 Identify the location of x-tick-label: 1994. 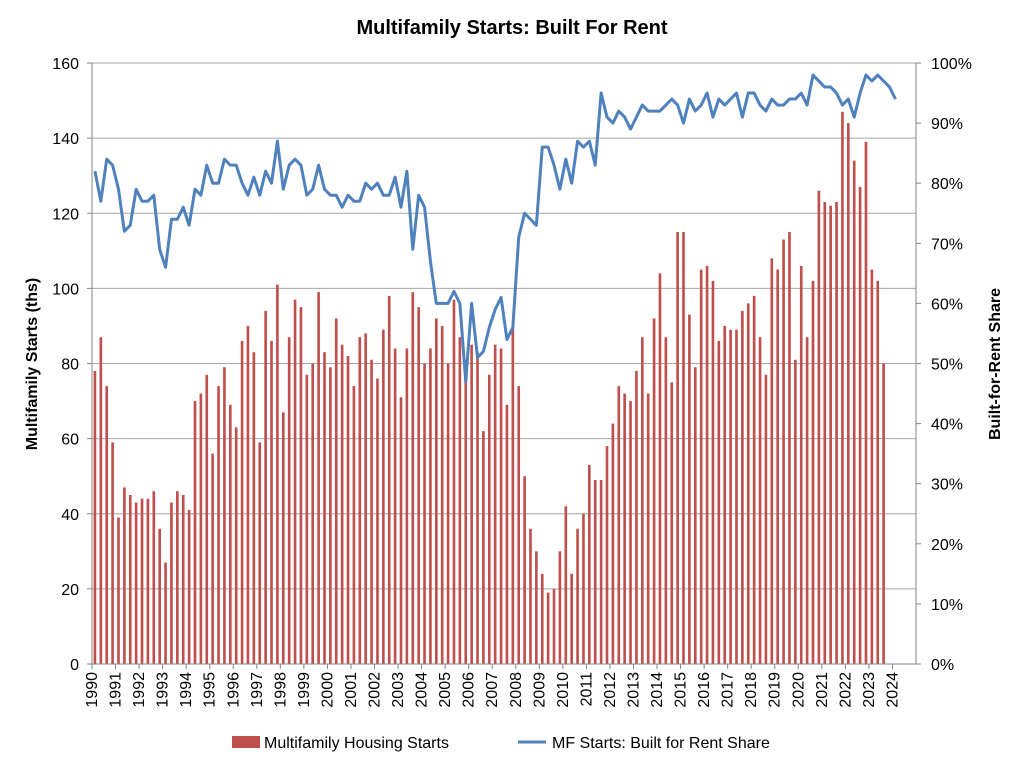
(186, 690).